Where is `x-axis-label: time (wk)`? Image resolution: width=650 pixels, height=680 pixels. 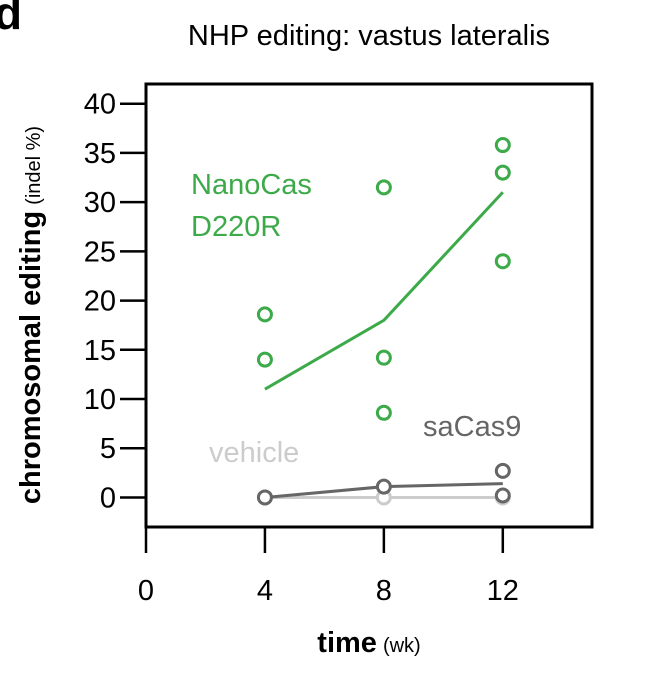
x-axis-label: time (wk) is located at coordinates (368, 643).